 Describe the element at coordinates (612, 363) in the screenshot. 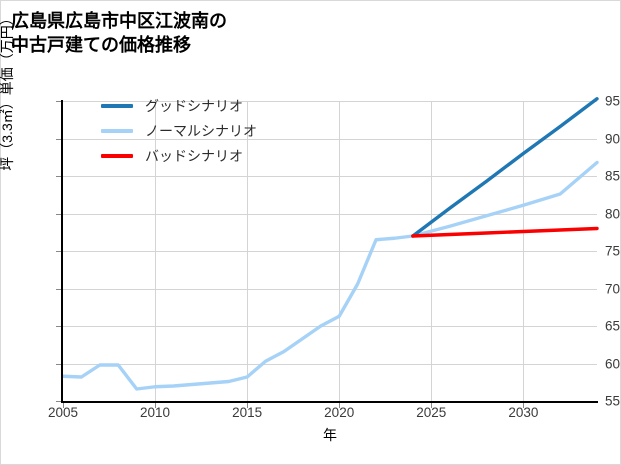

I see `y-tick-label: 60` at that location.